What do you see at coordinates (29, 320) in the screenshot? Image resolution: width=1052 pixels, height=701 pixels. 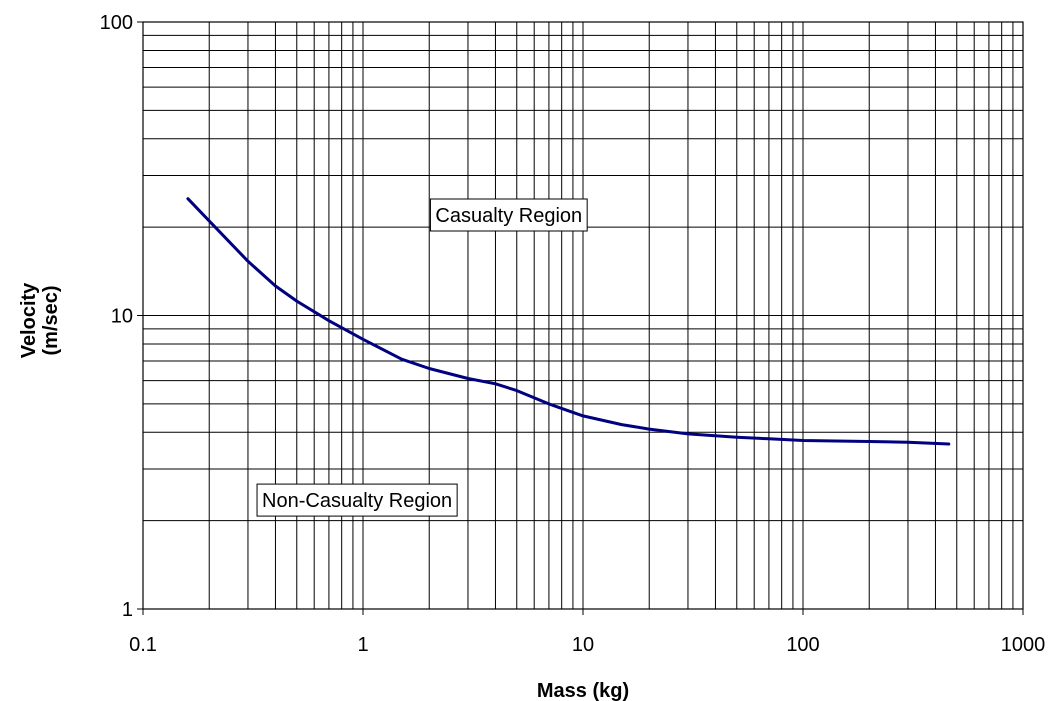 I see `y-axis-title-line-1: Velocity` at bounding box center [29, 320].